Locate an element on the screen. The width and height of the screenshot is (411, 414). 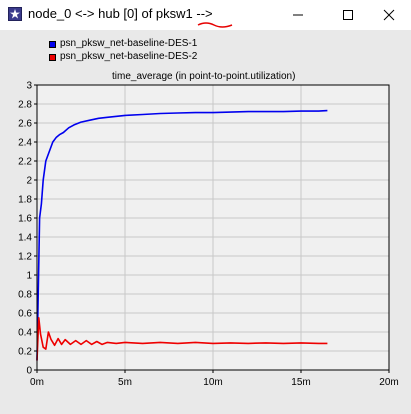
y-tick-label: 2 is located at coordinates (29, 181).